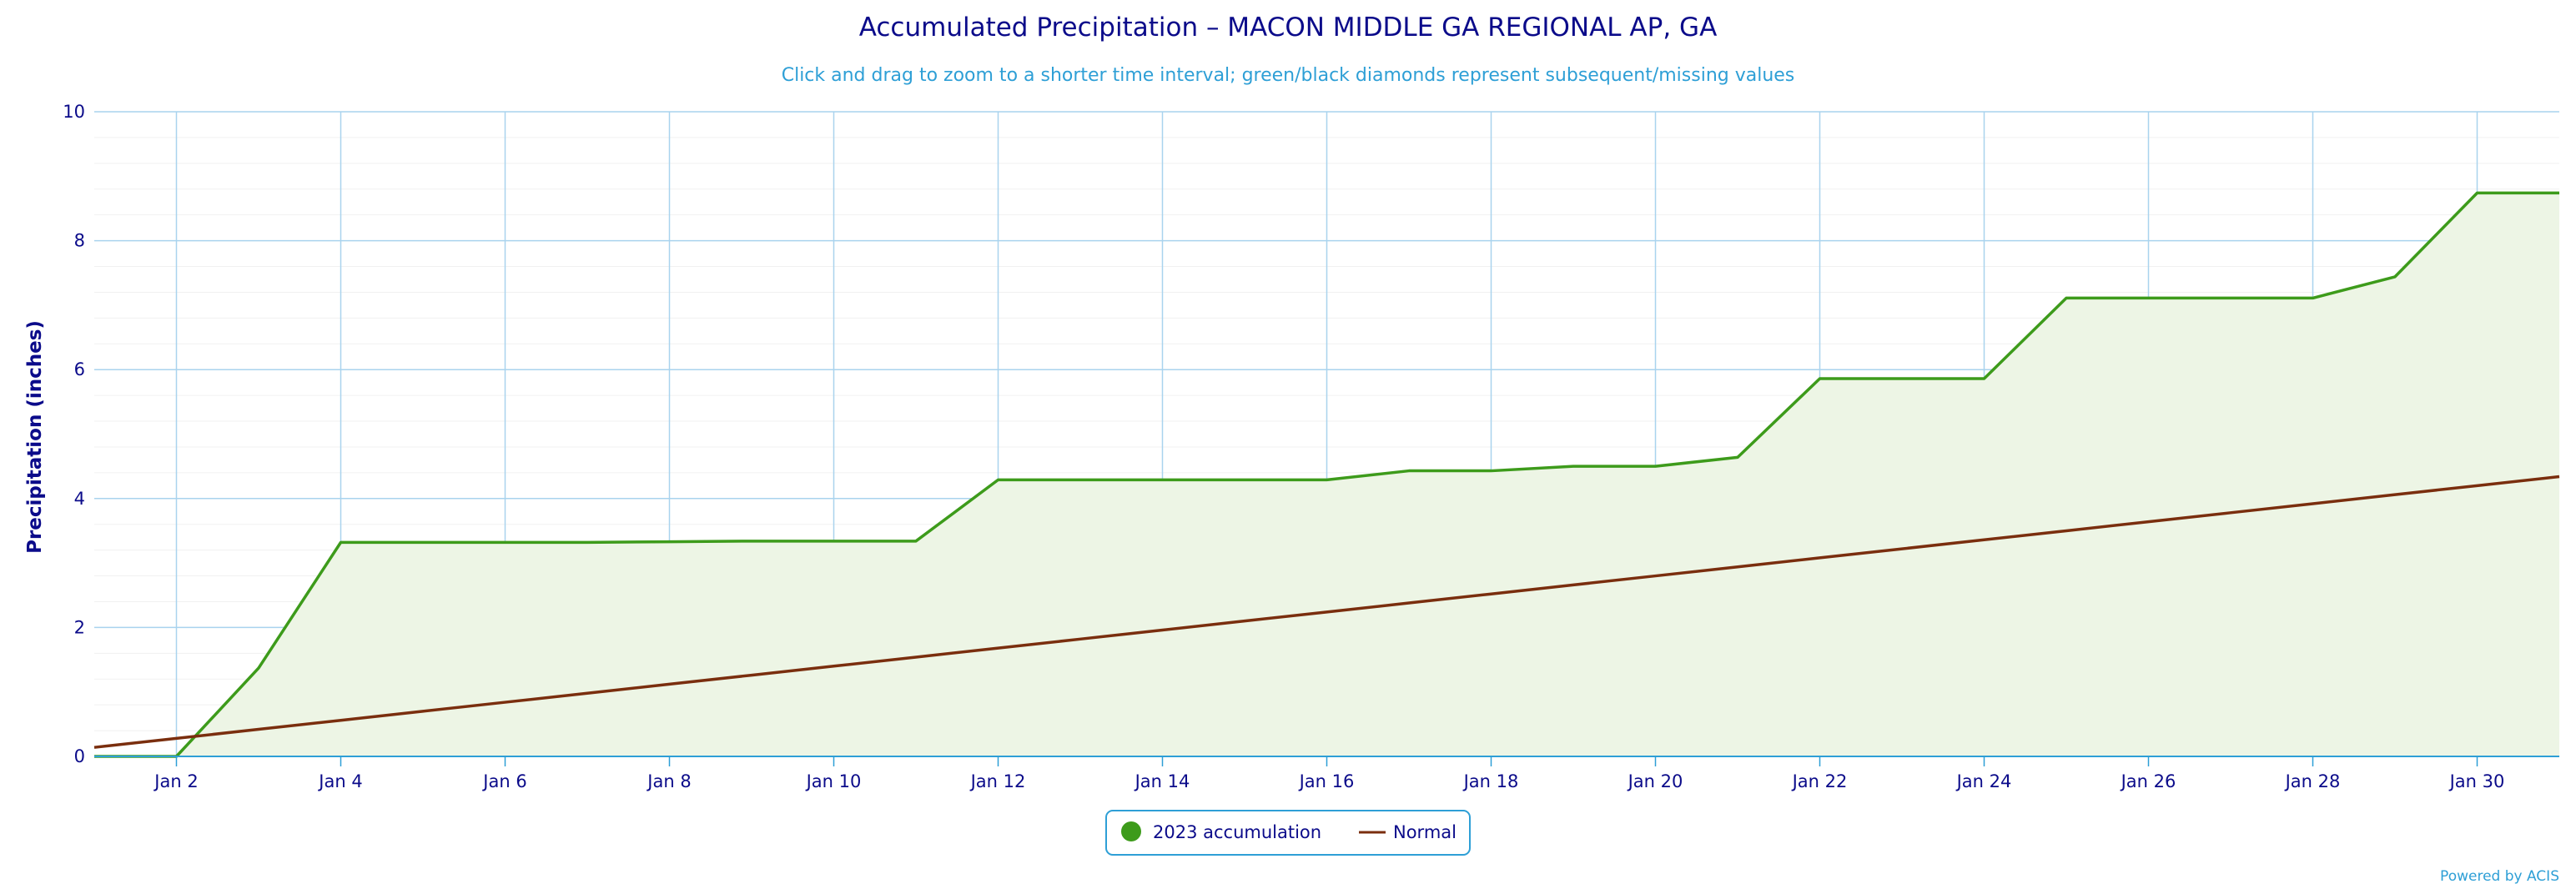 The image size is (2576, 889). I want to click on legend-label-accumulation: 2023 accumulation, so click(1237, 832).